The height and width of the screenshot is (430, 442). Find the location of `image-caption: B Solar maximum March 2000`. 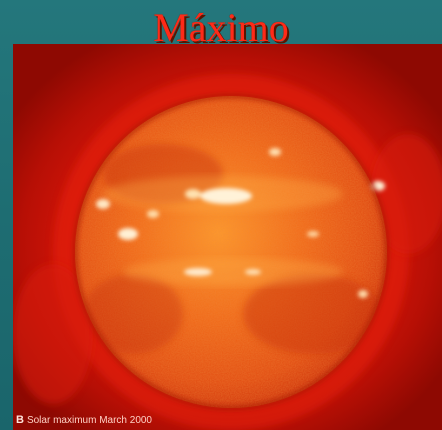

image-caption: B Solar maximum March 2000 is located at coordinates (84, 420).